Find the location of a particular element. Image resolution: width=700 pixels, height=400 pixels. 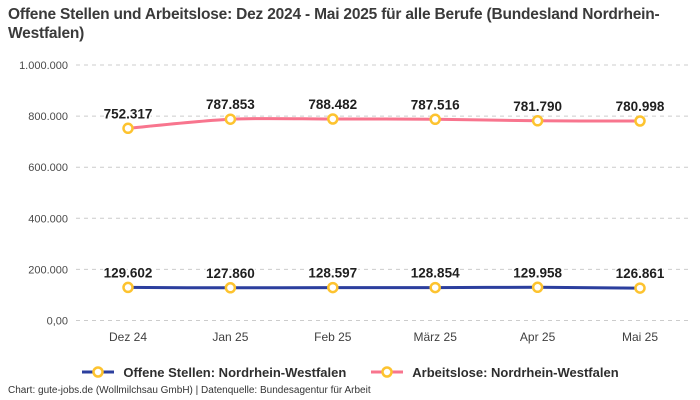

x-axis-tick-label: März 25 is located at coordinates (436, 337).